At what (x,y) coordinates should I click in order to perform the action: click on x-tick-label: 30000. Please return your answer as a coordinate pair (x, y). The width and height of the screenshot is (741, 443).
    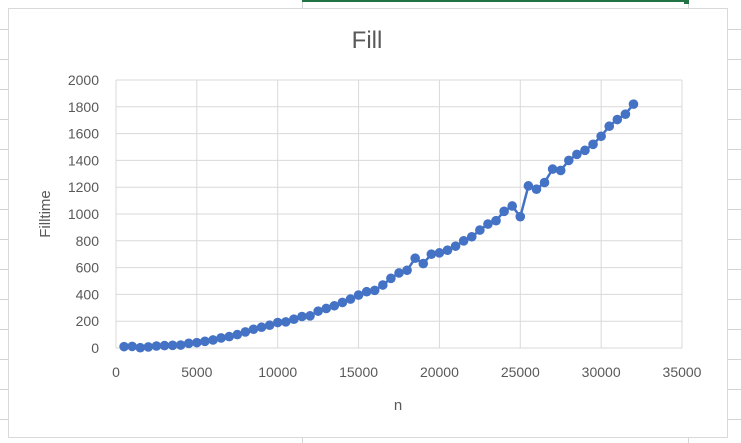
    Looking at the image, I should click on (601, 372).